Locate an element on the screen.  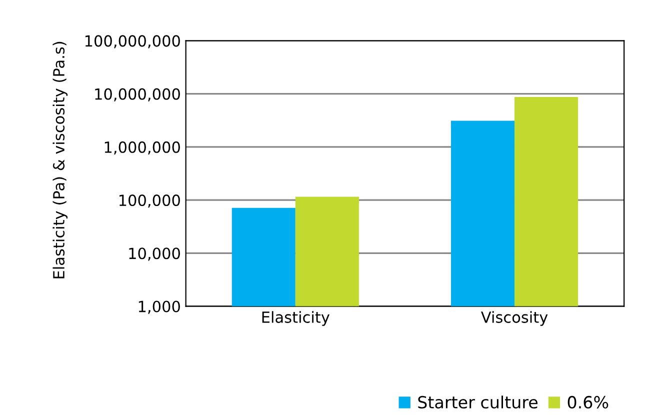
y-tick-label: 1,000,000 is located at coordinates (142, 147).